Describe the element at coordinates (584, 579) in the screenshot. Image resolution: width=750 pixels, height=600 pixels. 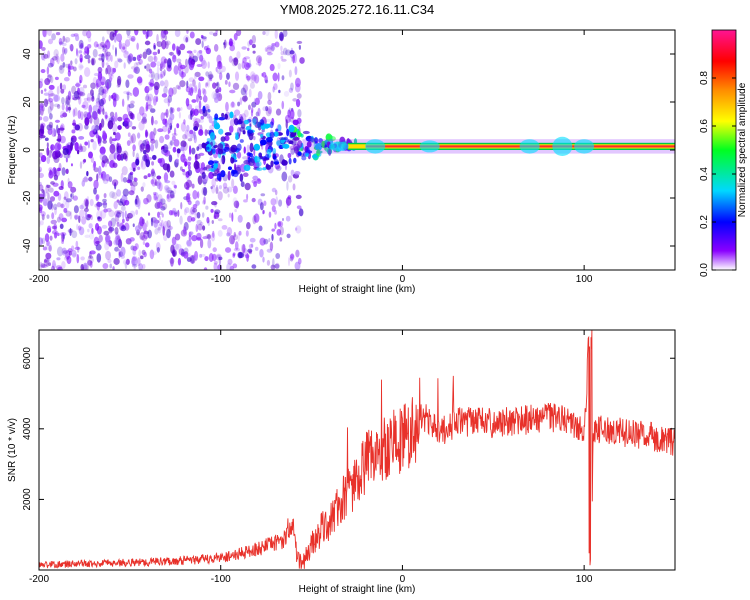
I see `snr-x-tick-label: 100` at that location.